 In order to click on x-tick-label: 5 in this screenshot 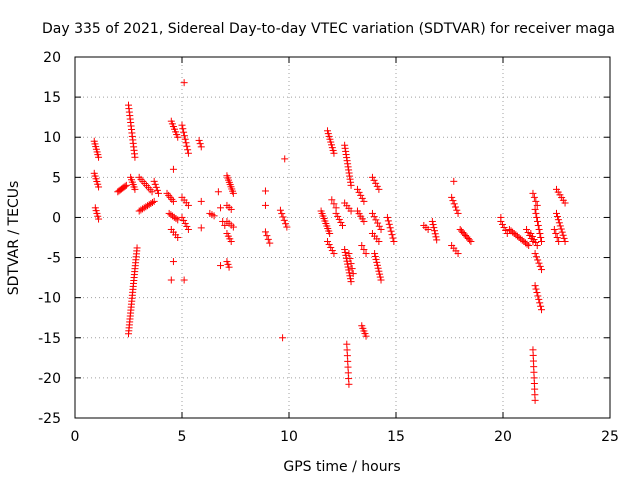, I will do `click(182, 437)`.